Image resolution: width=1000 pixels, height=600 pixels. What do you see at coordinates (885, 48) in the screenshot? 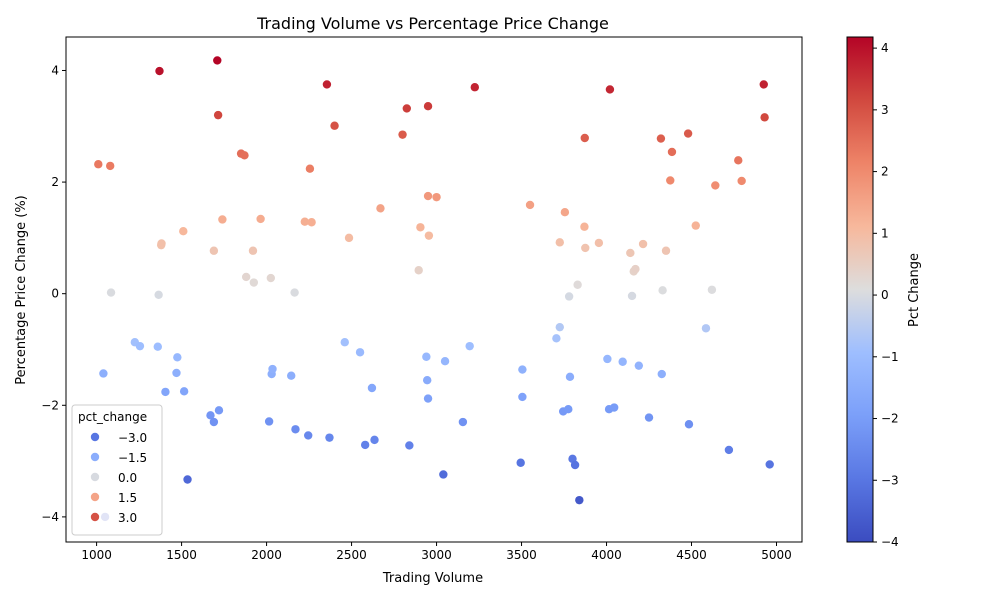
I see `colorbar-tick-label: 4` at bounding box center [885, 48].